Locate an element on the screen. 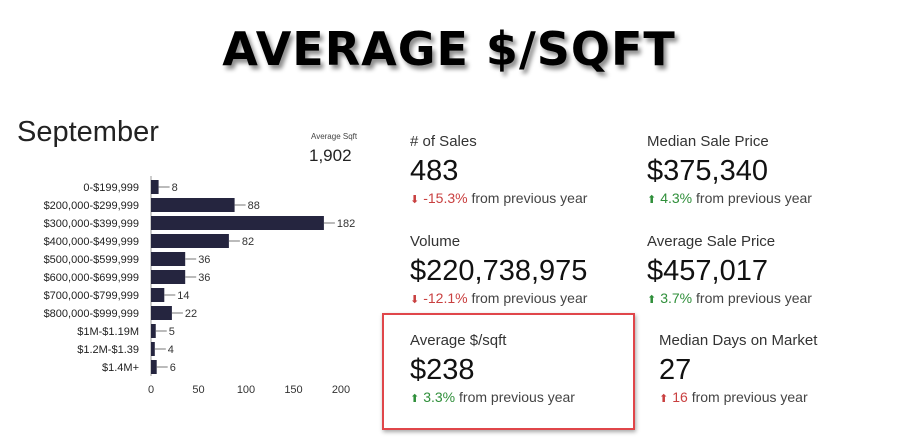 This screenshot has width=898, height=445. stat-label: Average Sale Price is located at coordinates (711, 241).